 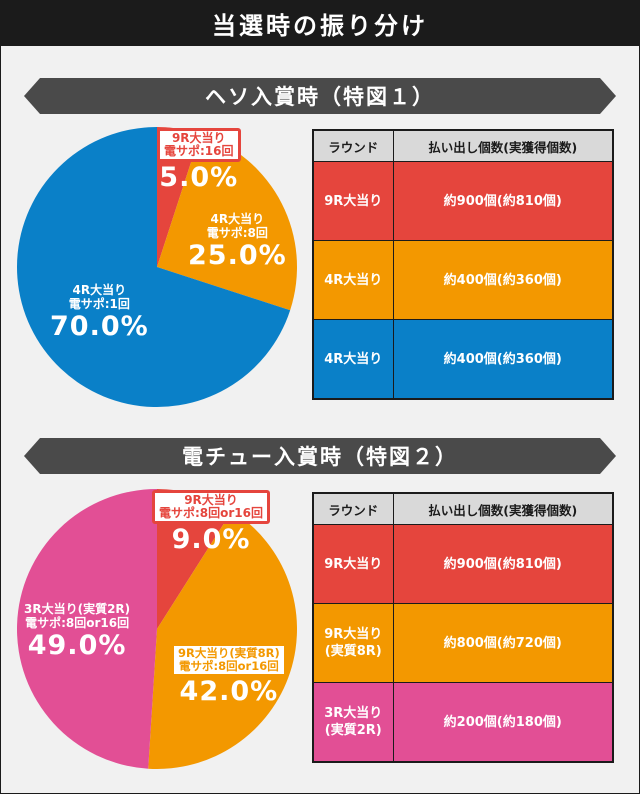 I want to click on section-2-banner: 電チュー入賞時（特図２）, so click(x=320, y=456).